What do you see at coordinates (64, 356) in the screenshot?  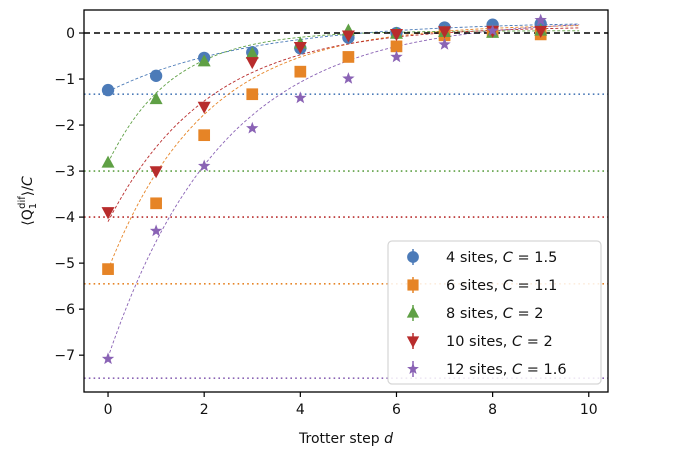 I see `y-tick-label: −7` at bounding box center [64, 356].